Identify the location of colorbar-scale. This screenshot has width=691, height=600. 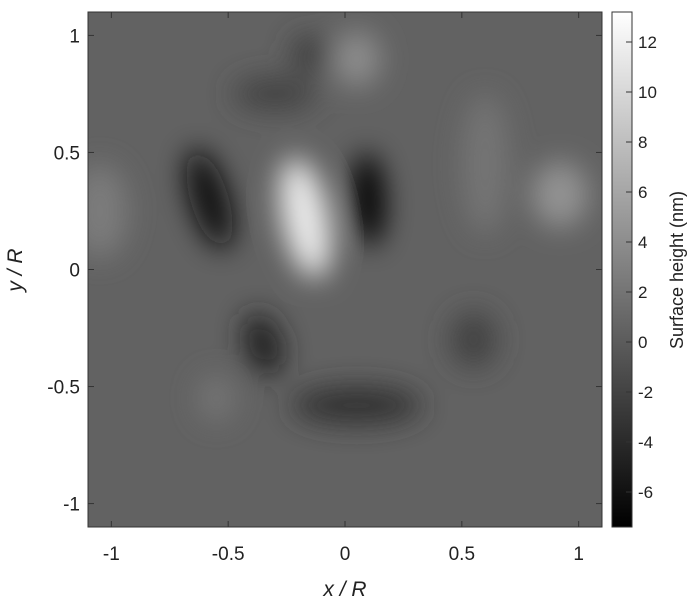
(622, 269).